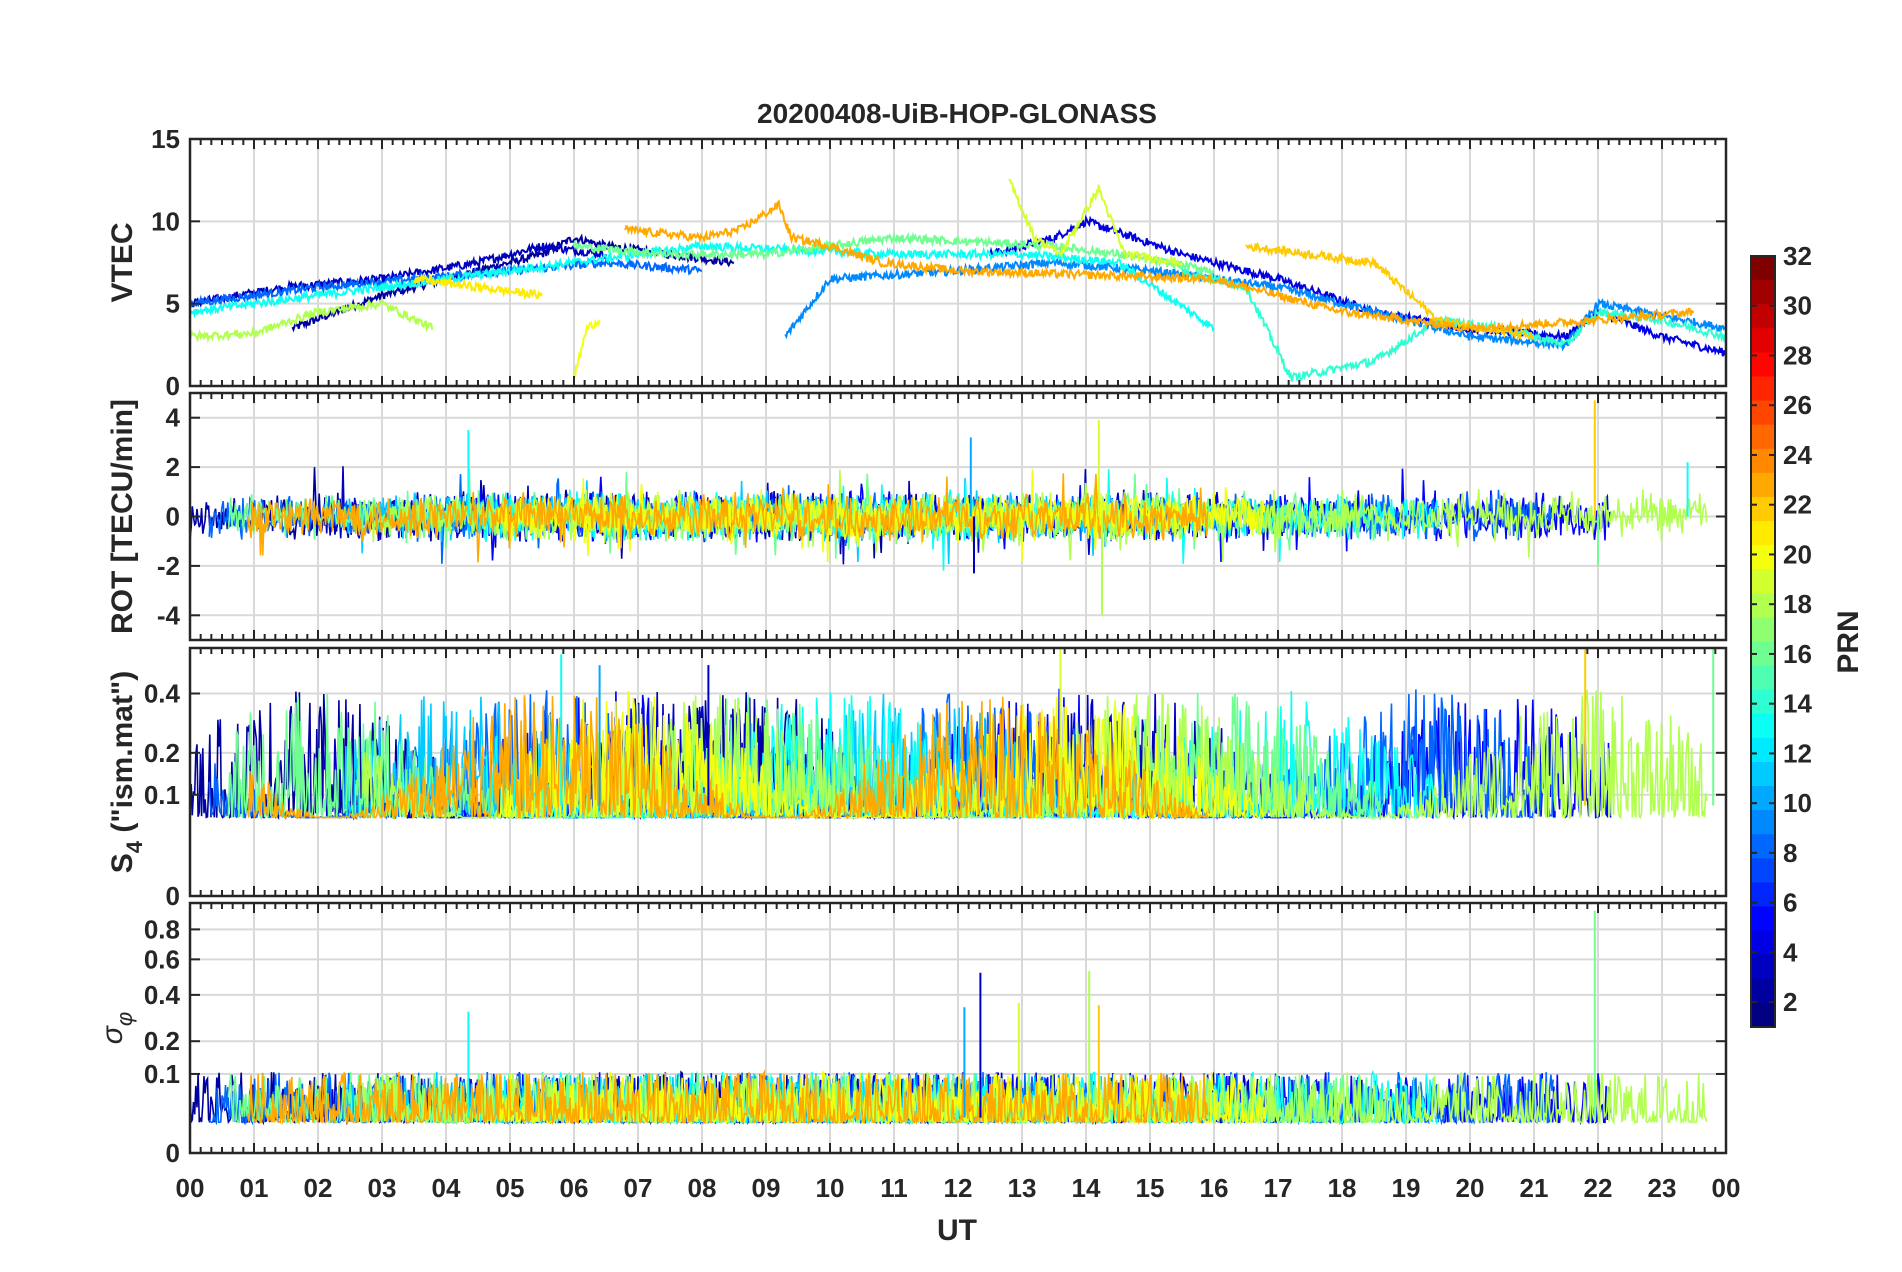  Describe the element at coordinates (1797, 405) in the screenshot. I see `colorbar-tick-label: 26` at that location.